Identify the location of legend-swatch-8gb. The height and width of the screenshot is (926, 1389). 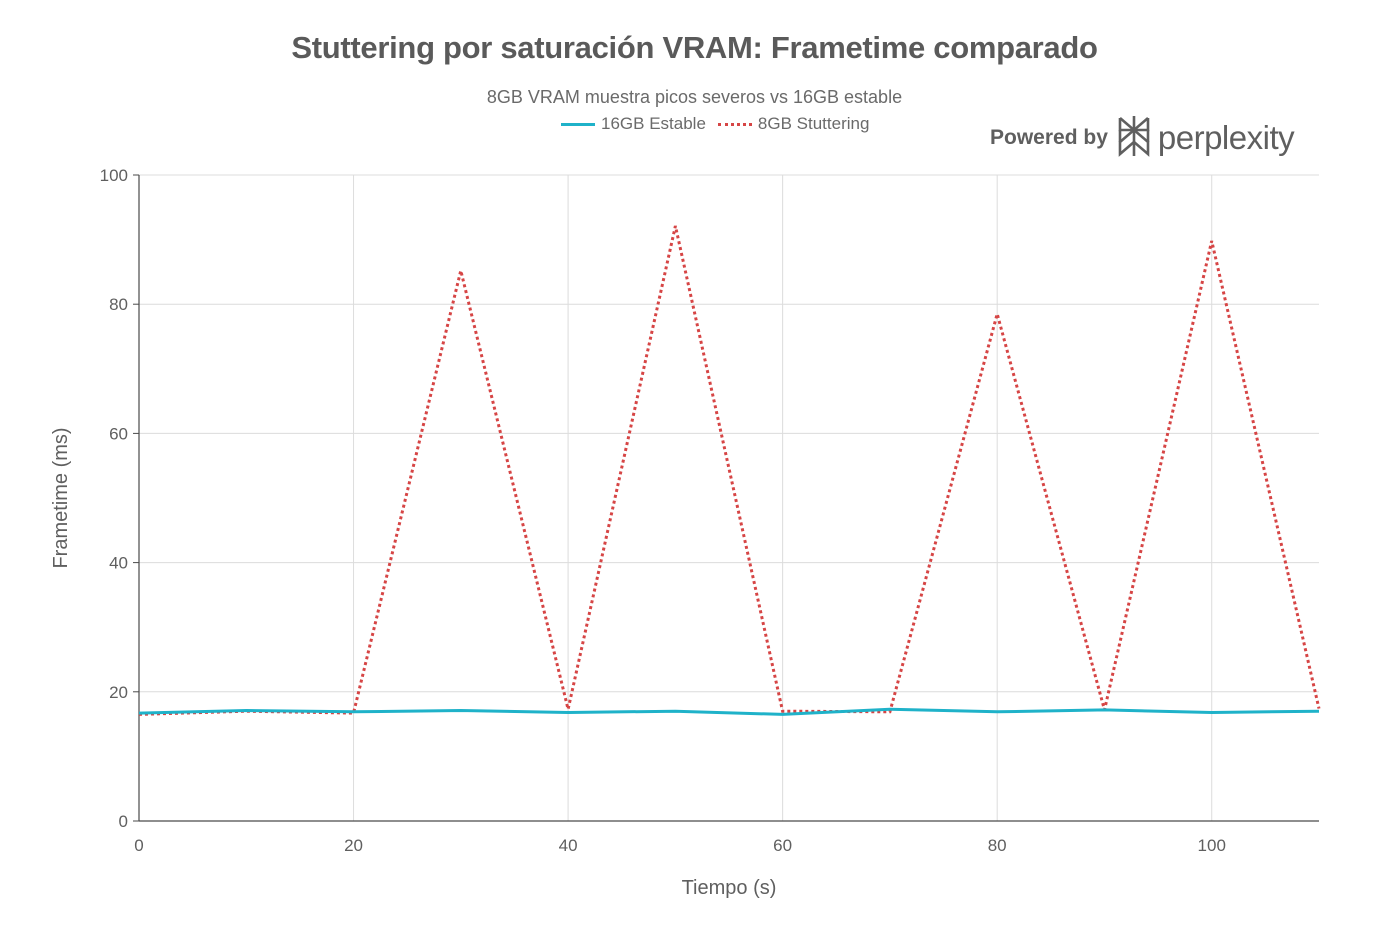
(734, 124).